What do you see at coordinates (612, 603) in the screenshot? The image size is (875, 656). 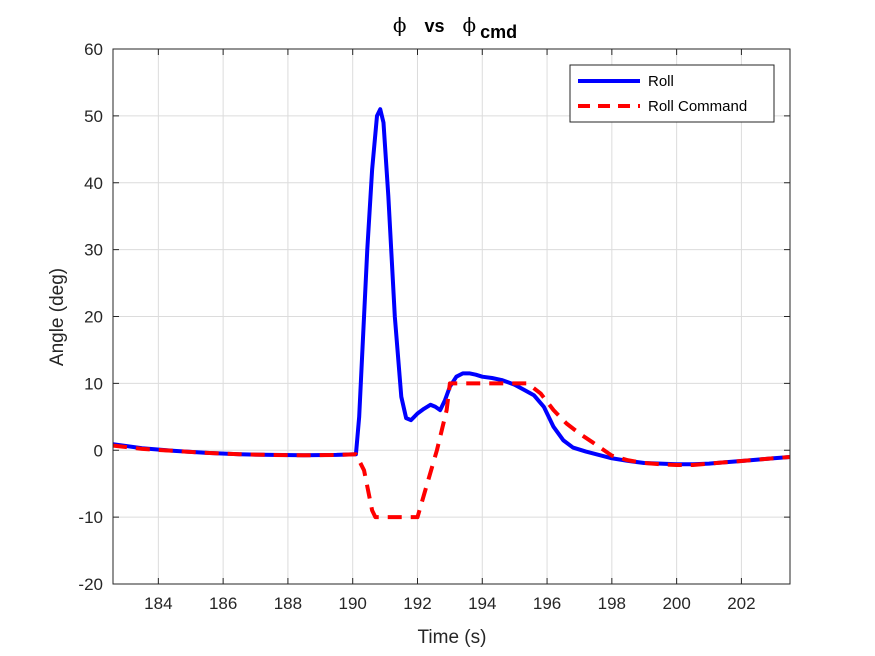 I see `x-tick-label: 198` at bounding box center [612, 603].